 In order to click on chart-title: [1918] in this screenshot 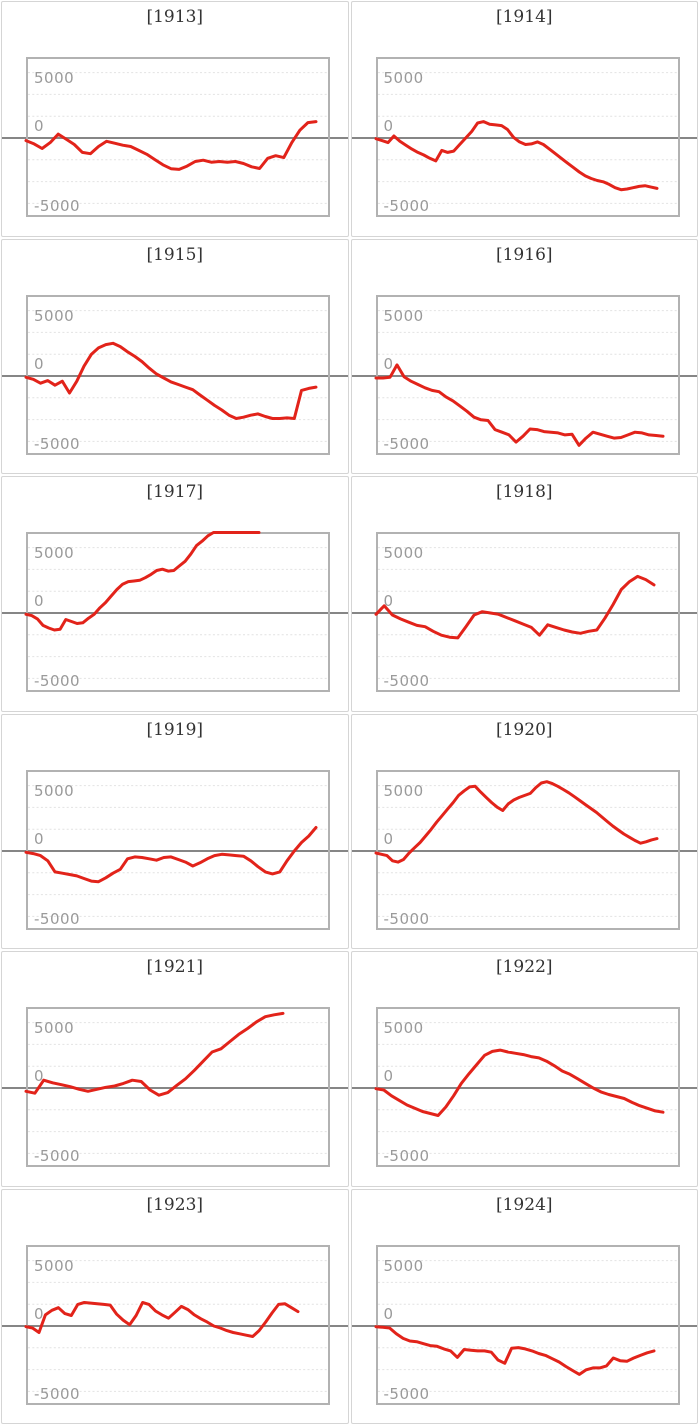, I will do `click(524, 492)`.